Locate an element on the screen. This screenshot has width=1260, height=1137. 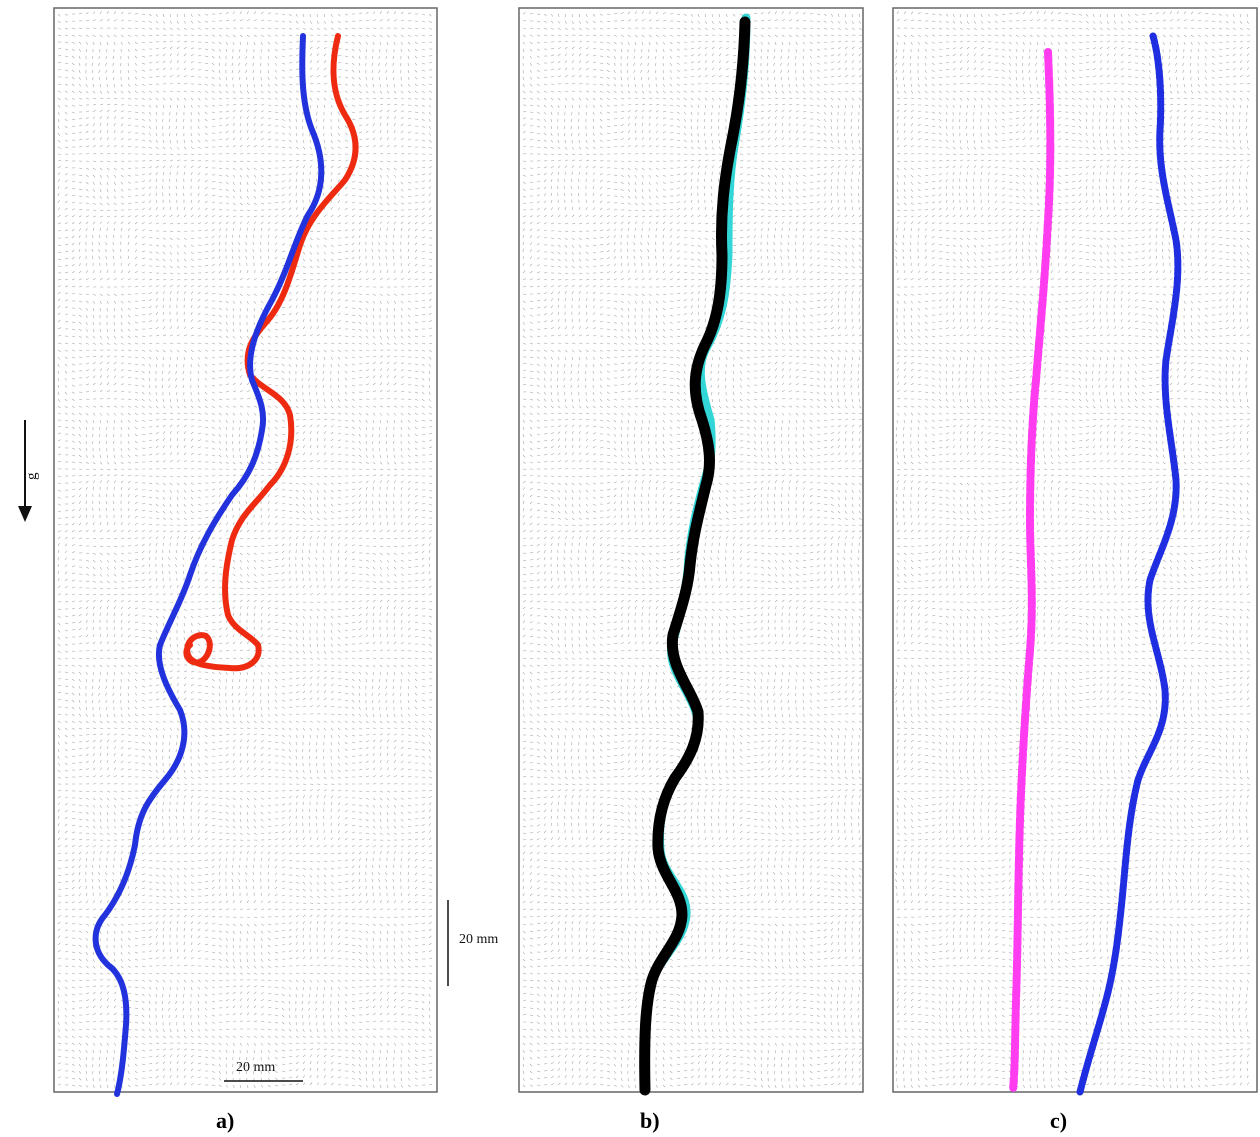
panel-a-label: a) is located at coordinates (225, 1120).